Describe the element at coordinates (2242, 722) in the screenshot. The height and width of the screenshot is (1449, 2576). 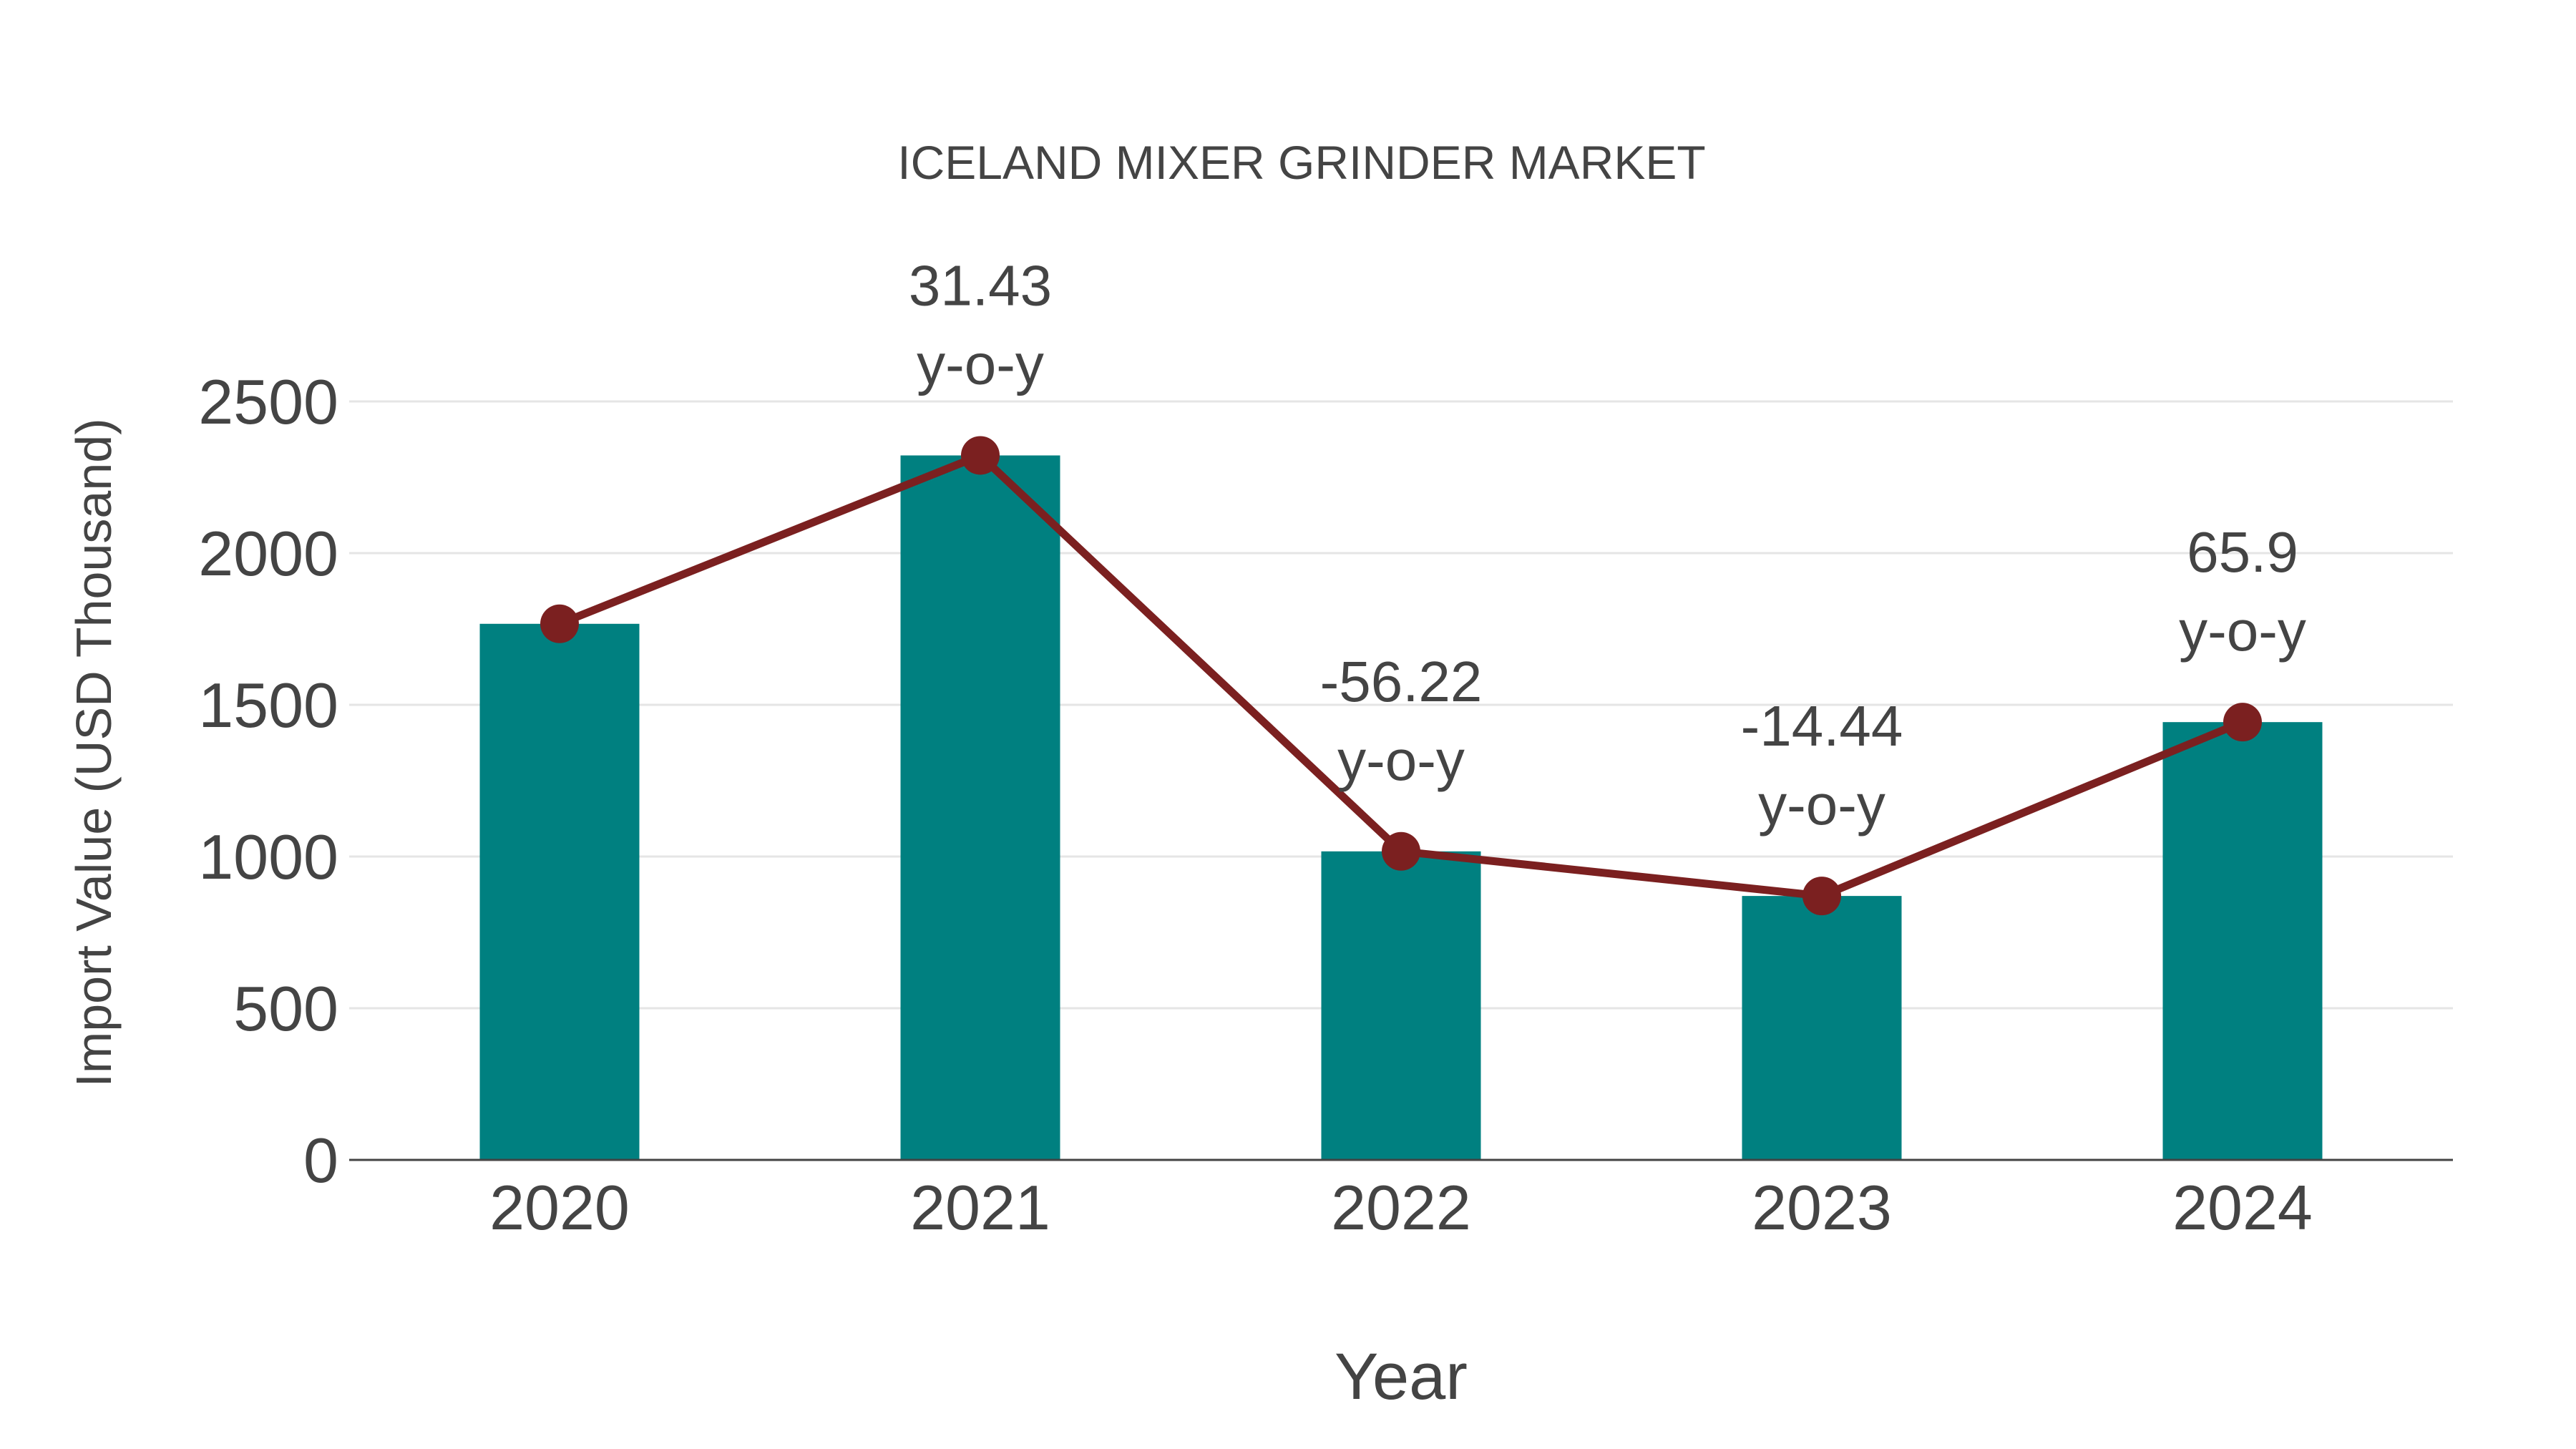
I see `trend-marker-2024` at that location.